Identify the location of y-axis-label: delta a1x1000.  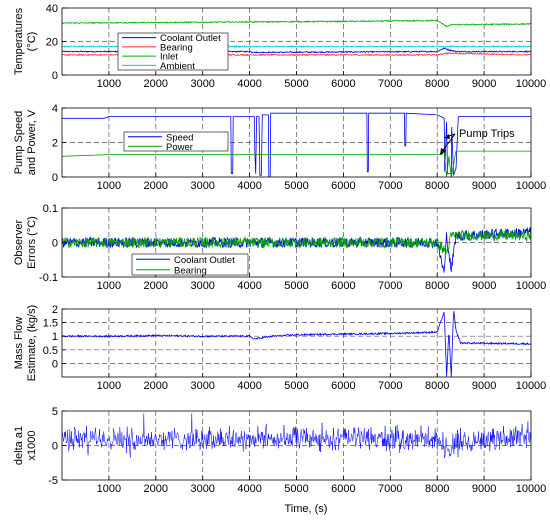
(25, 445).